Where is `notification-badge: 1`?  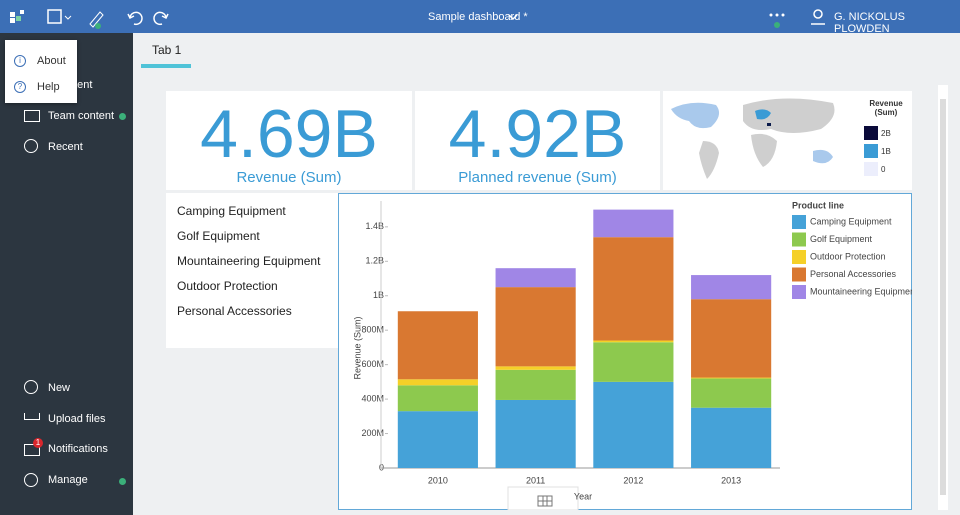 notification-badge: 1 is located at coordinates (38, 443).